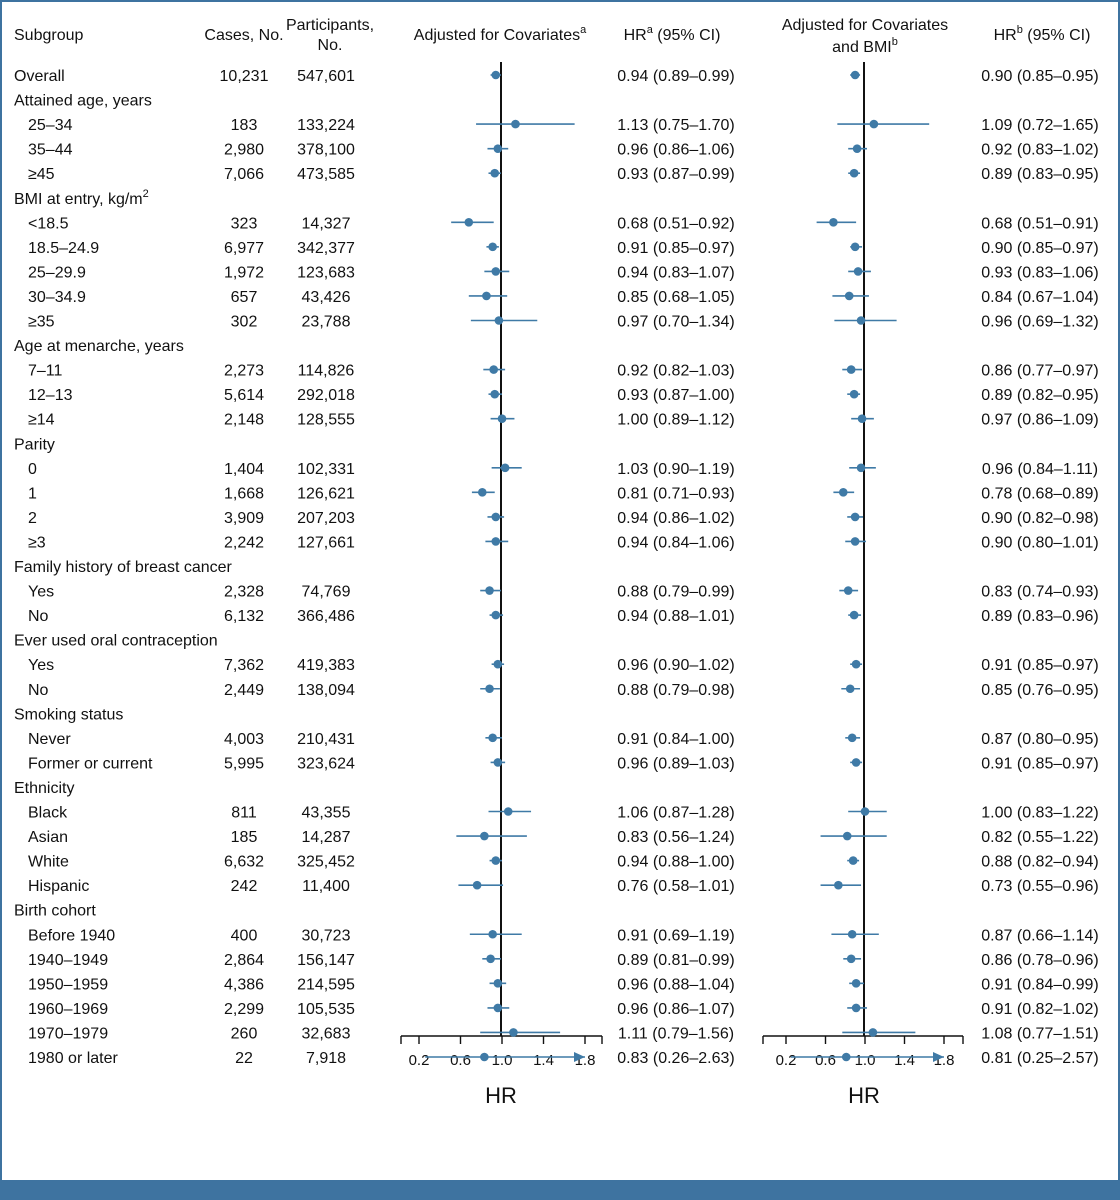  What do you see at coordinates (675, 248) in the screenshot?
I see `row-hr-ci-1: 0.91 (0.85–0.97)` at bounding box center [675, 248].